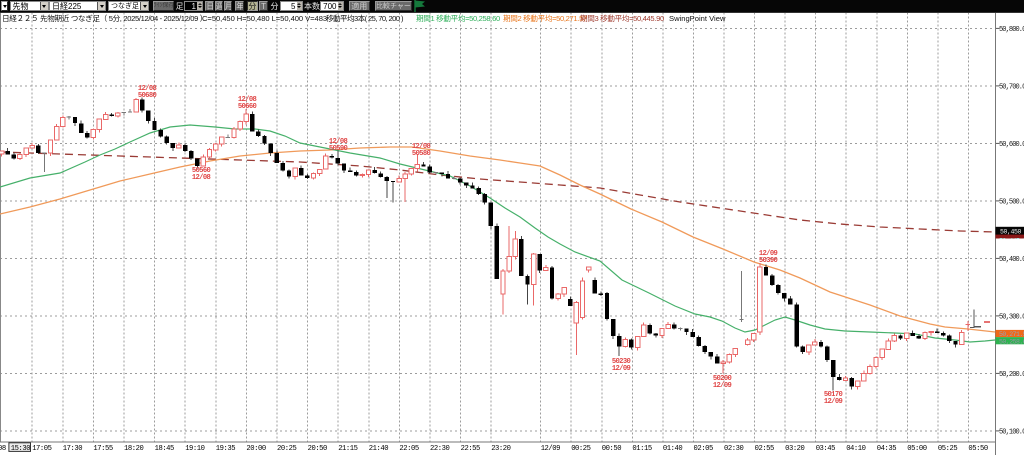 The image size is (1024, 455). I want to click on svg-text: 21:15, so click(347, 449).